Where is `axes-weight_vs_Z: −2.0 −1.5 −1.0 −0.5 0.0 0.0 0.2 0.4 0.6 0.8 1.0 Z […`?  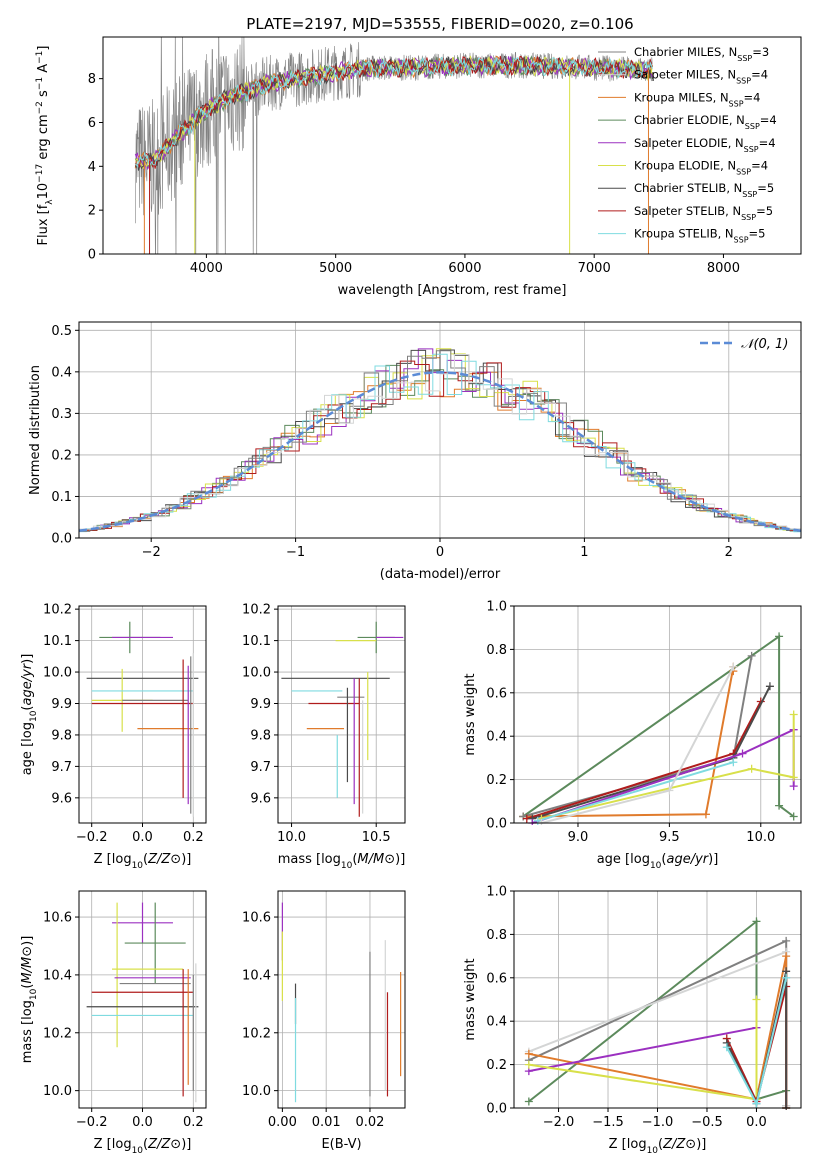 axes-weight_vs_Z: −2.0 −1.5 −1.0 −0.5 0.0 0.0 0.2 0.4 0.6 0.8 1.0 Z [… is located at coordinates (632, 1020).